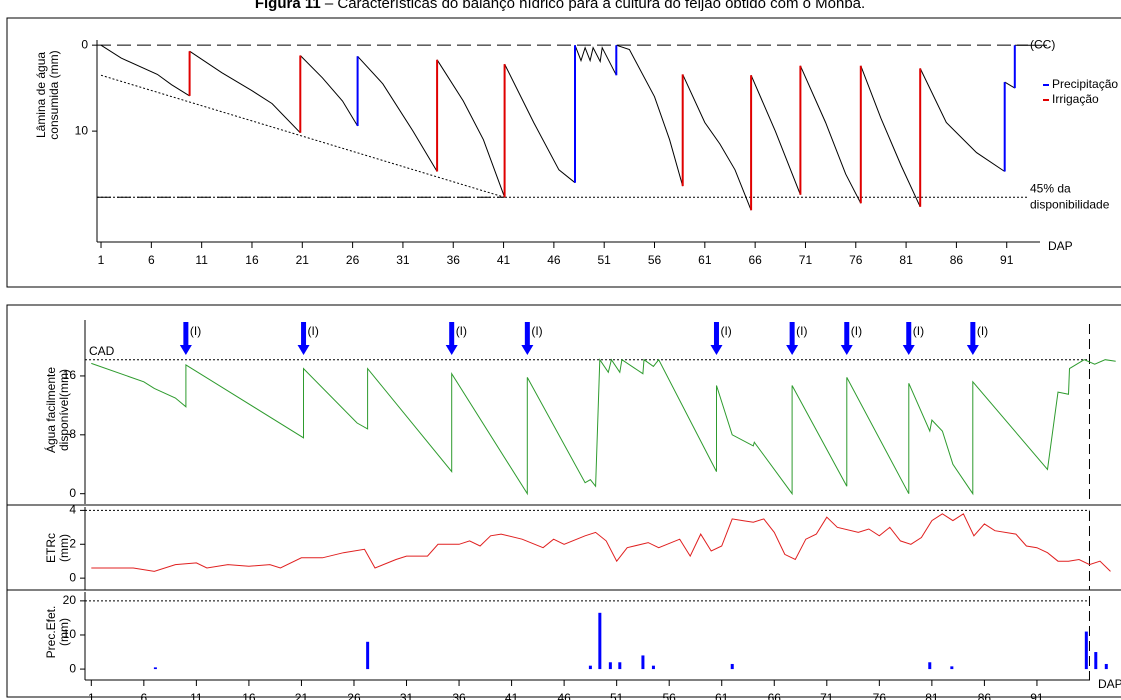  What do you see at coordinates (50, 410) in the screenshot?
I see `y-axis-title: Água facilmente` at bounding box center [50, 410].